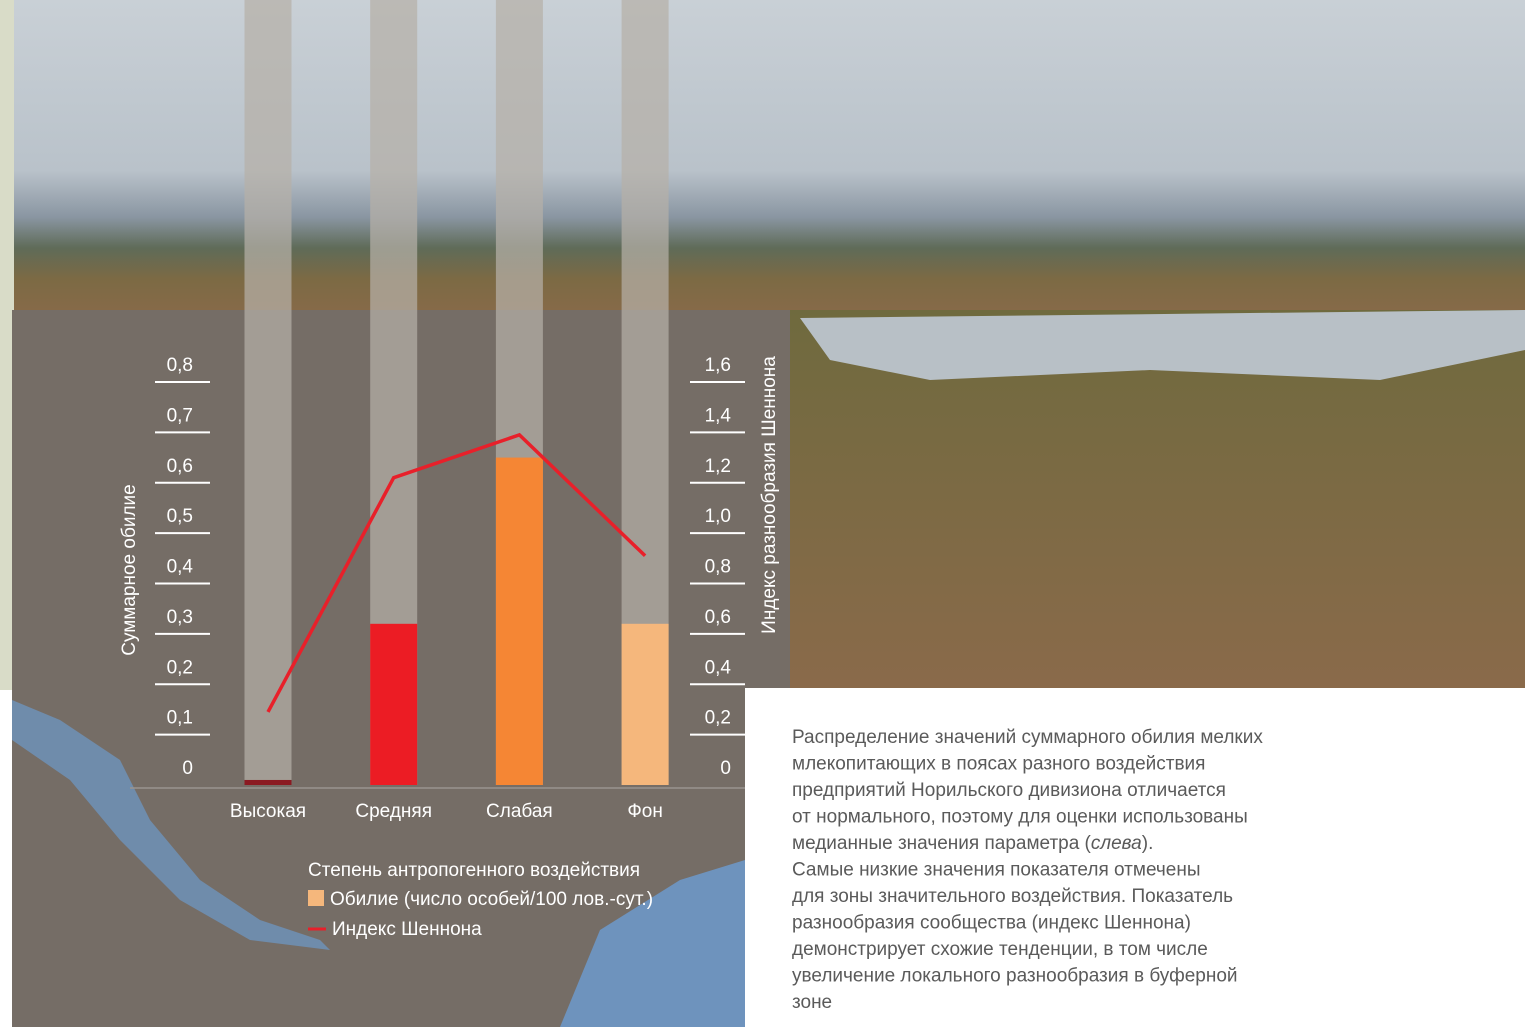  What do you see at coordinates (7, 345) in the screenshot?
I see `map-strip` at bounding box center [7, 345].